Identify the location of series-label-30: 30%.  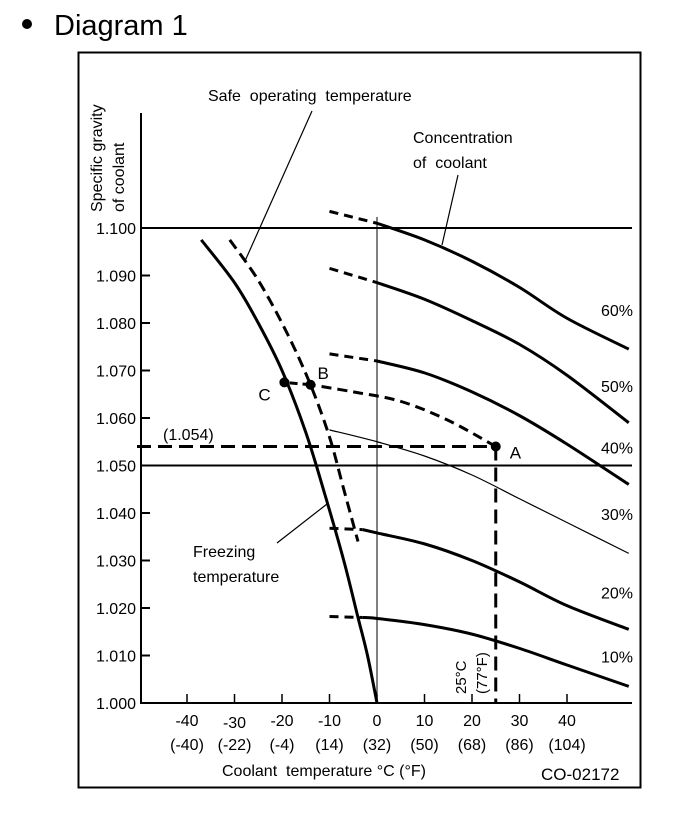
(617, 515).